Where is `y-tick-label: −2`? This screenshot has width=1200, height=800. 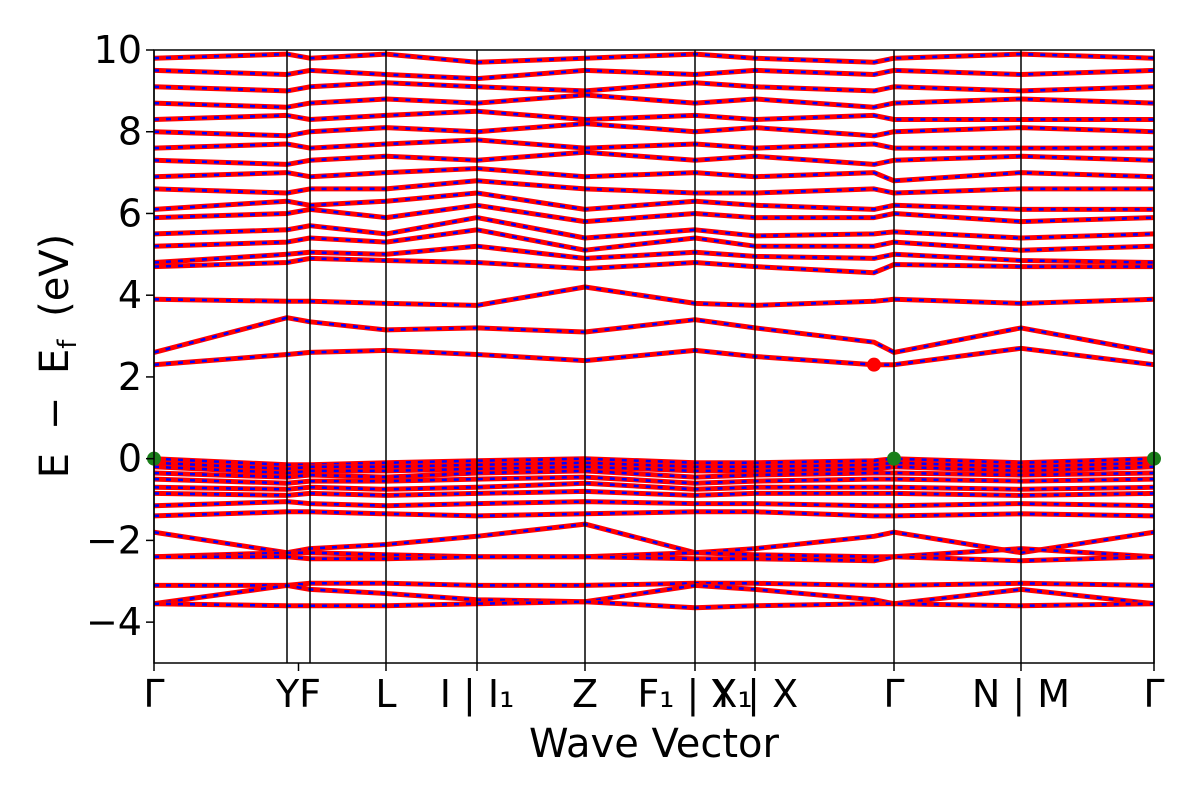 y-tick-label: −2 is located at coordinates (114, 540).